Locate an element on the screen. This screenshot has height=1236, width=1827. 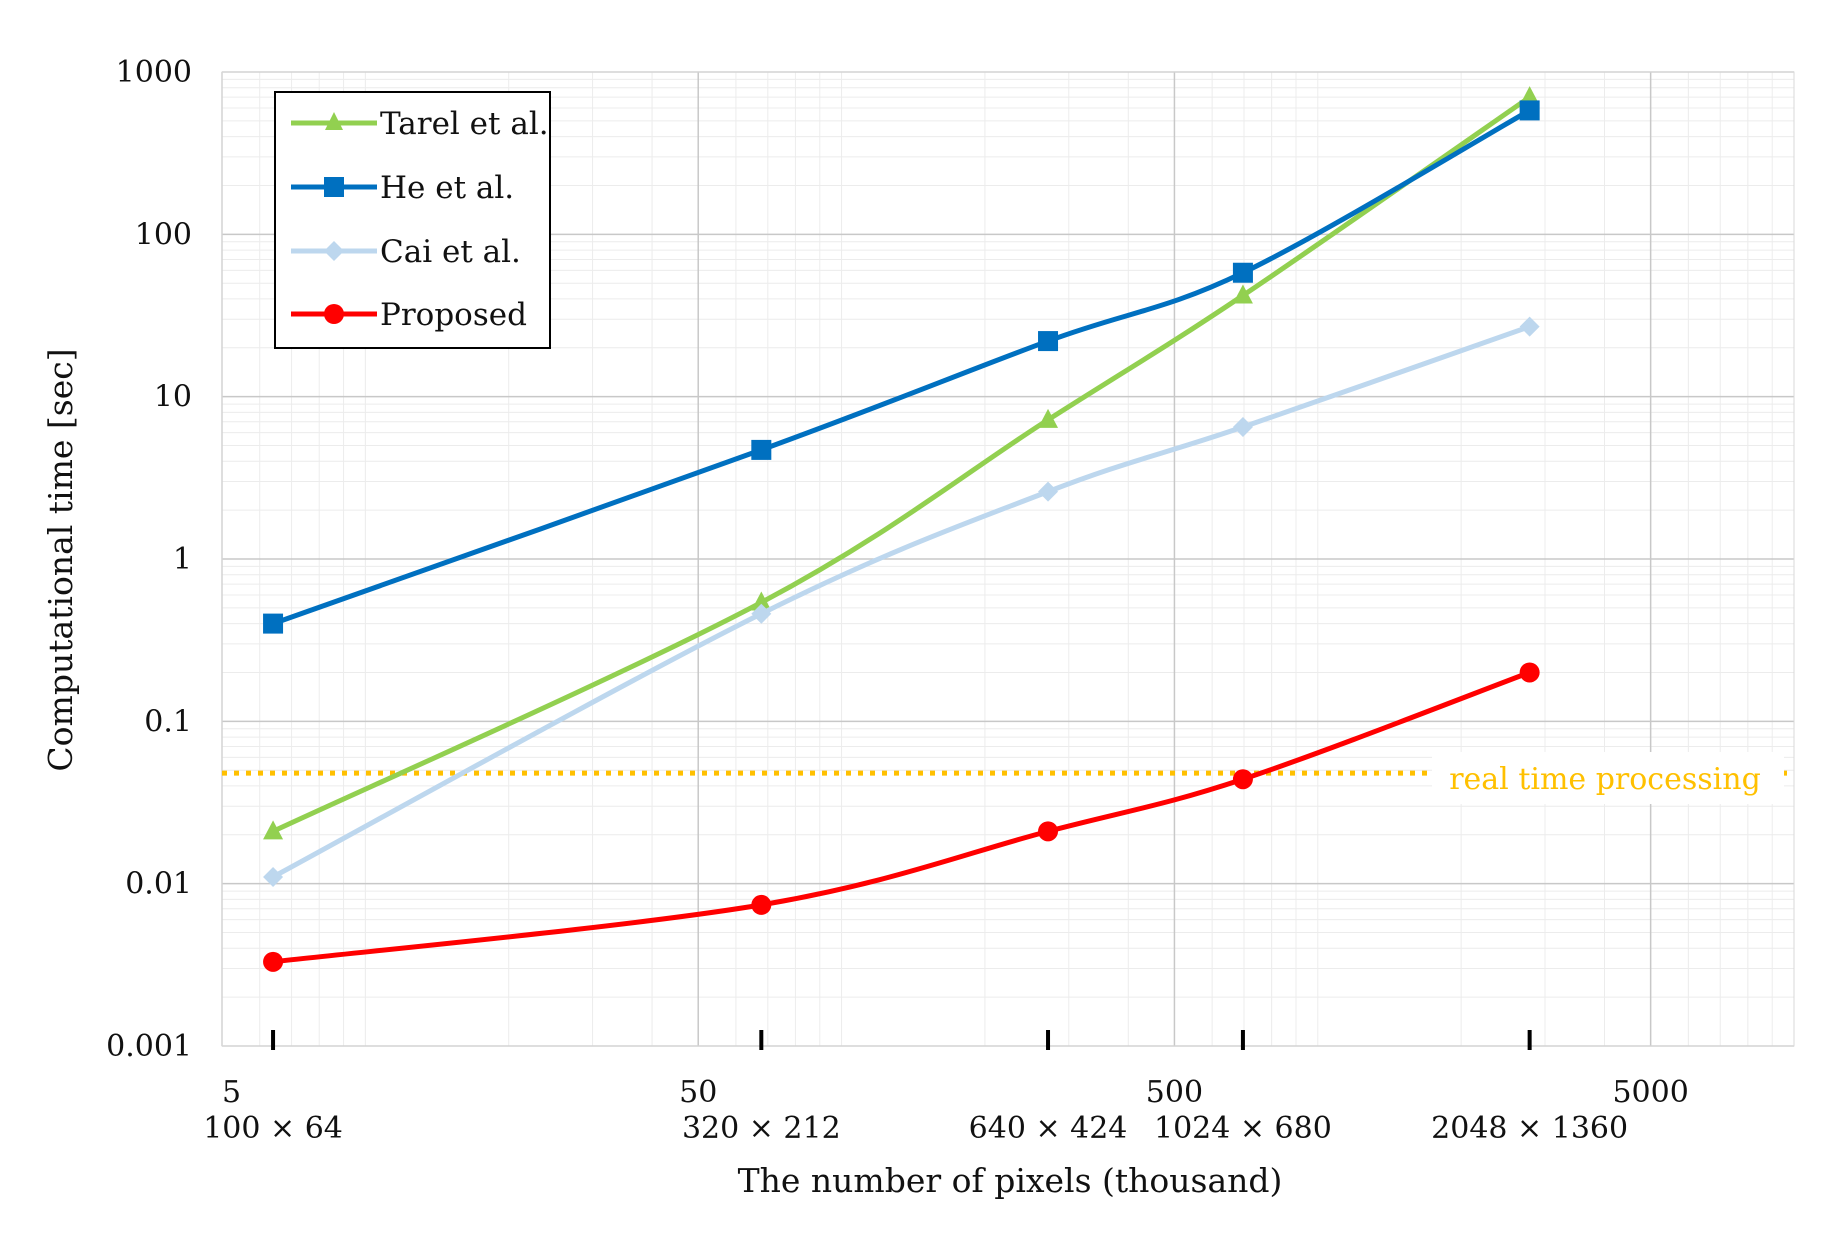
legend-label-proposed: Proposed is located at coordinates (453, 315).